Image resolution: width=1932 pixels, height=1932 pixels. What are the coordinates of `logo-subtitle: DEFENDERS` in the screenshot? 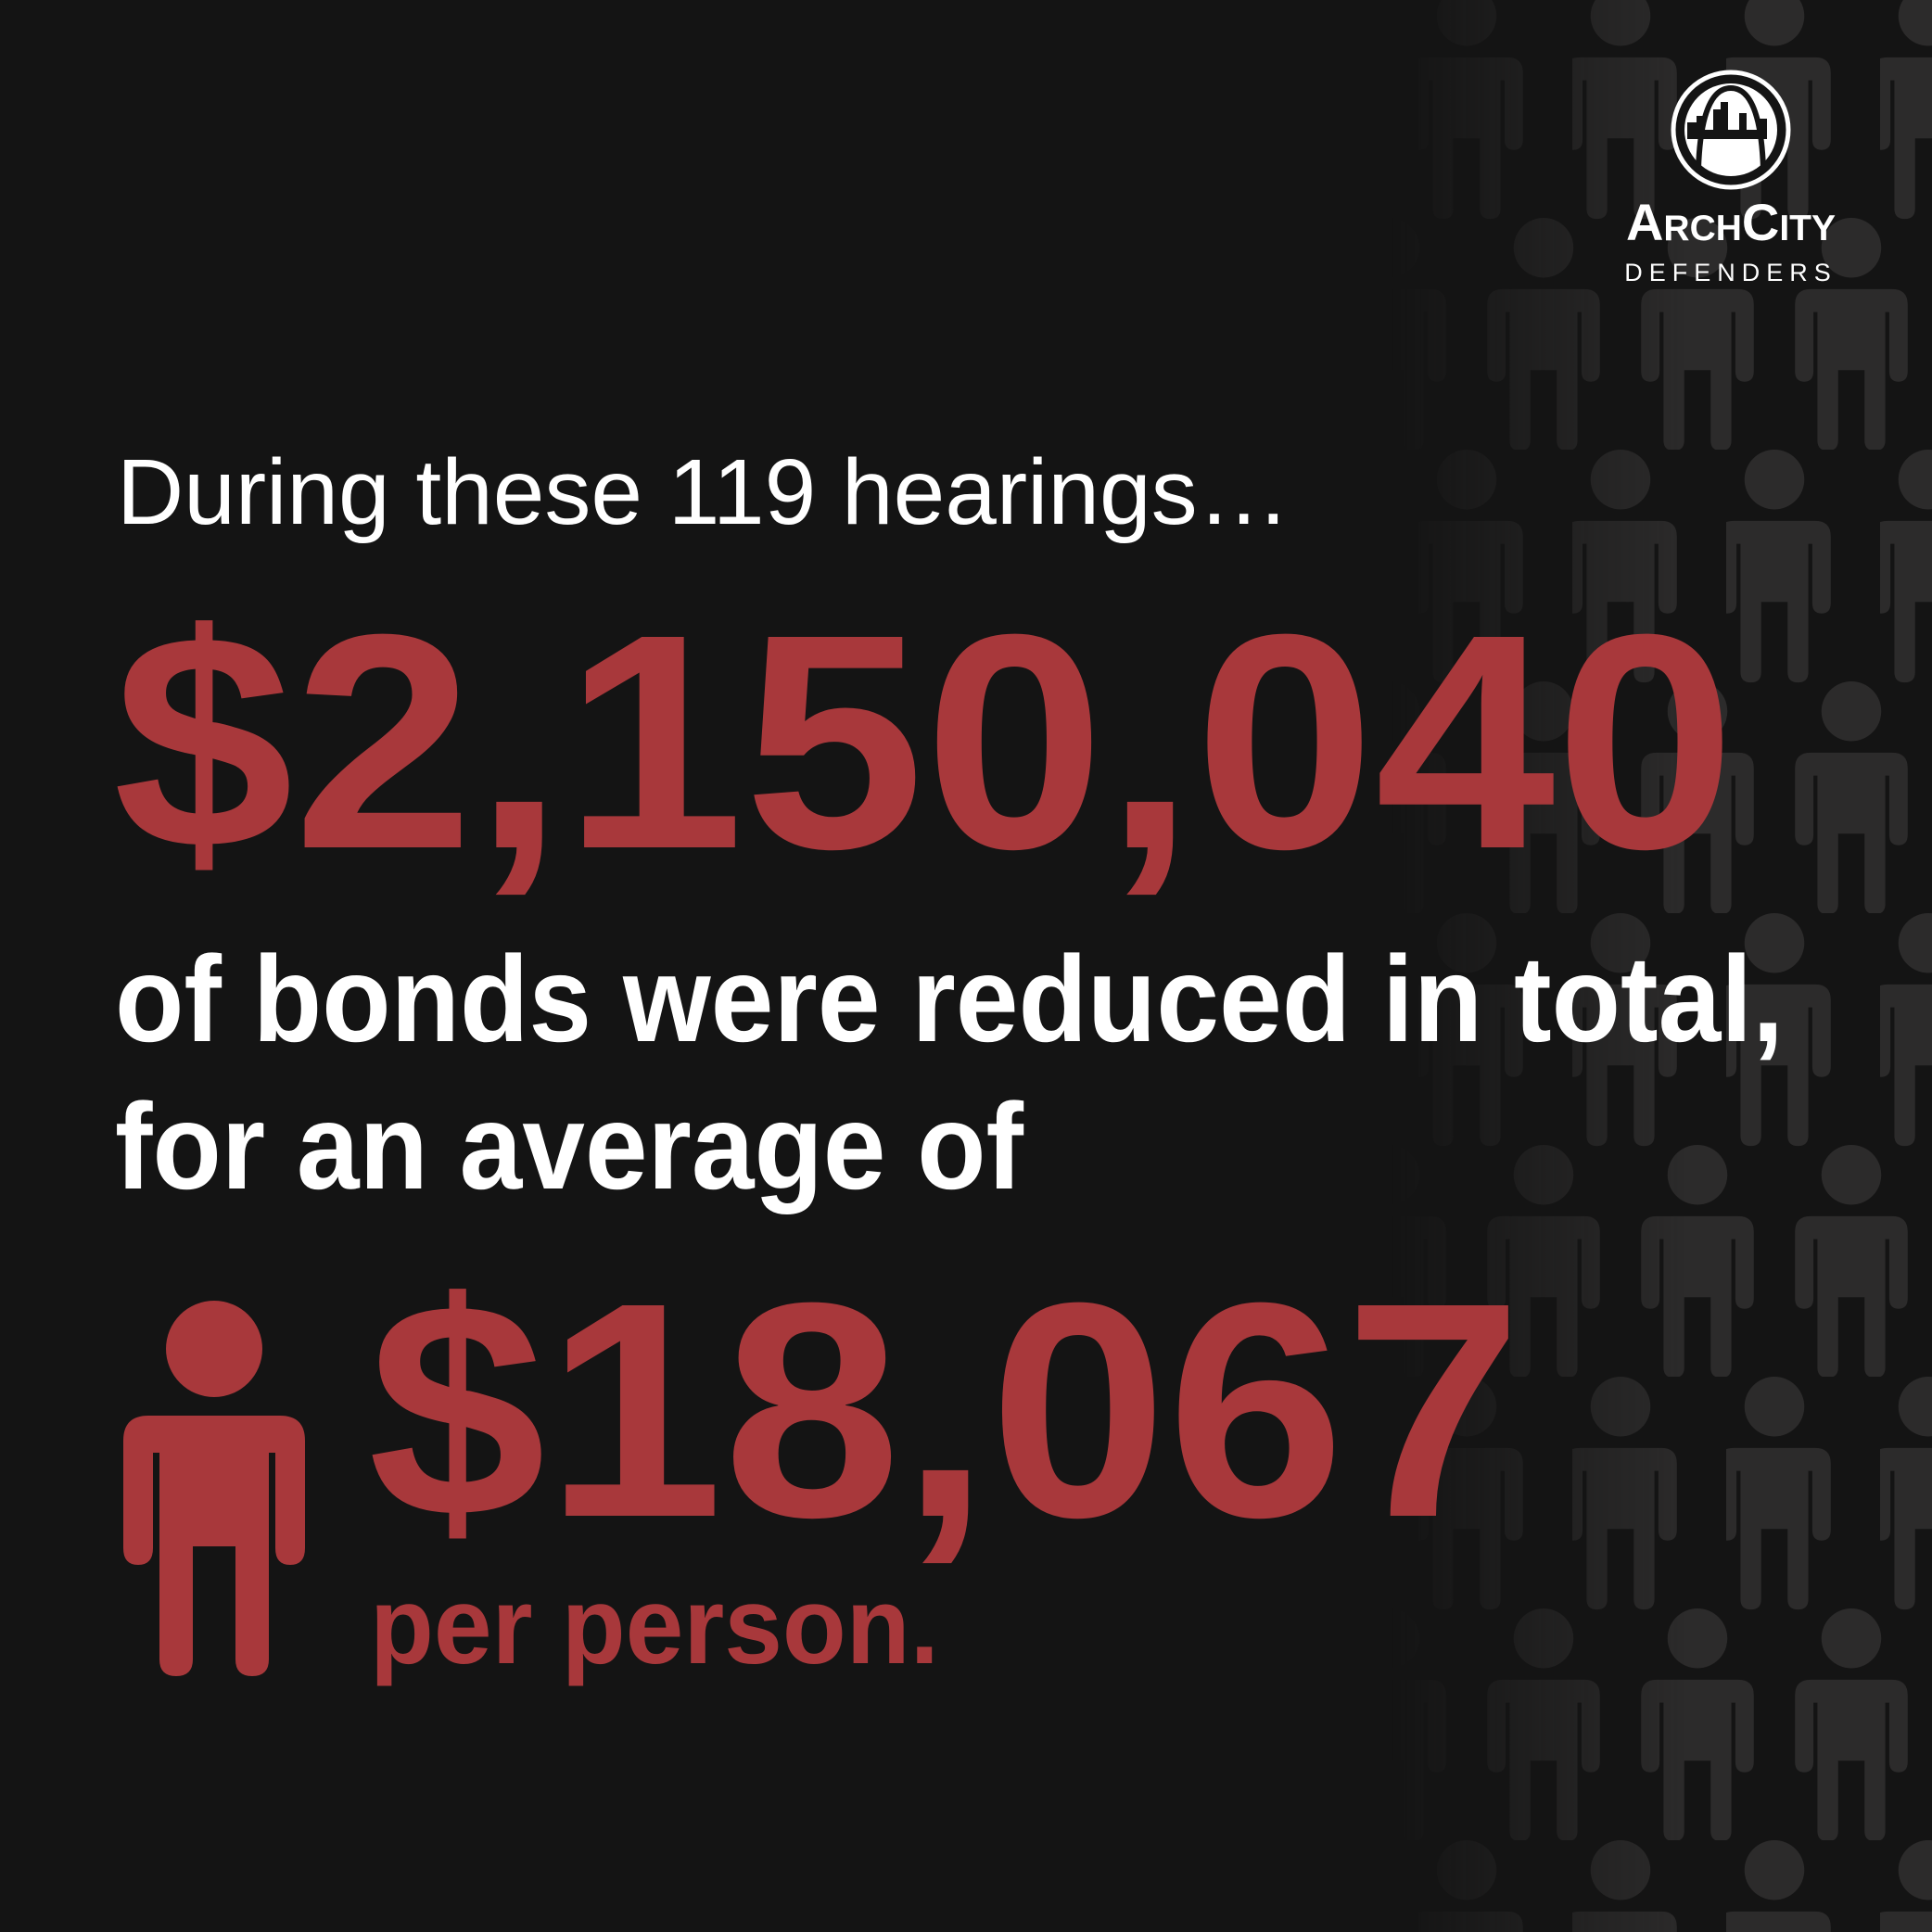 It's located at (1730, 272).